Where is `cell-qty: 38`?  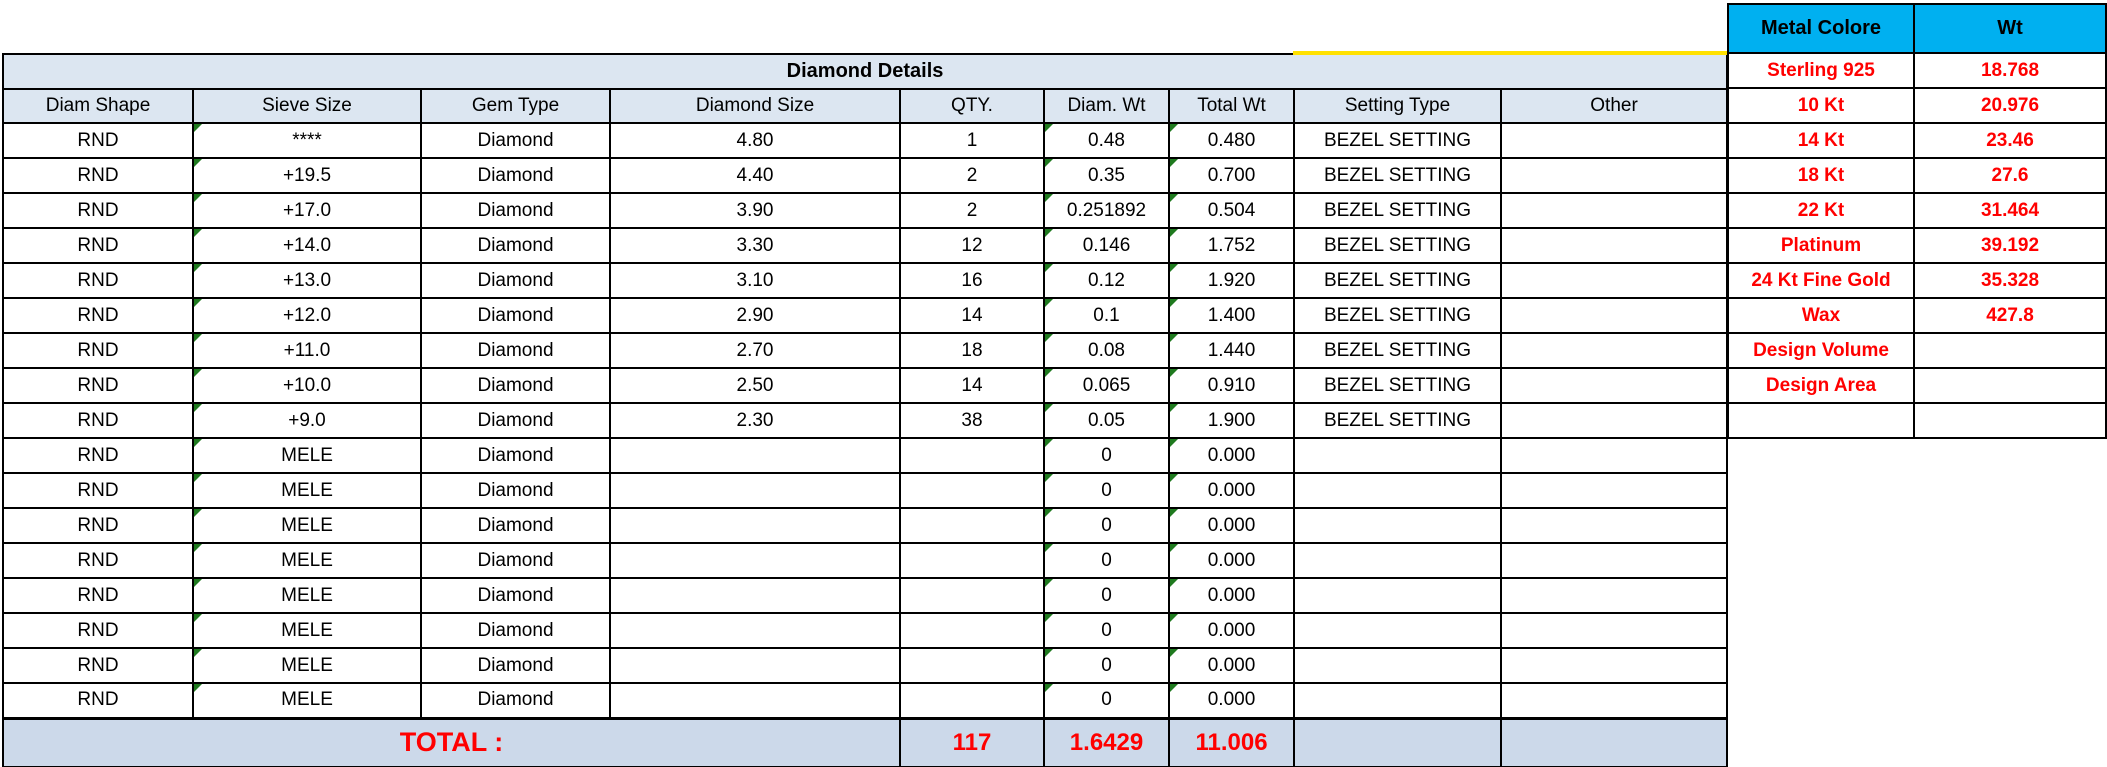 cell-qty: 38 is located at coordinates (972, 420).